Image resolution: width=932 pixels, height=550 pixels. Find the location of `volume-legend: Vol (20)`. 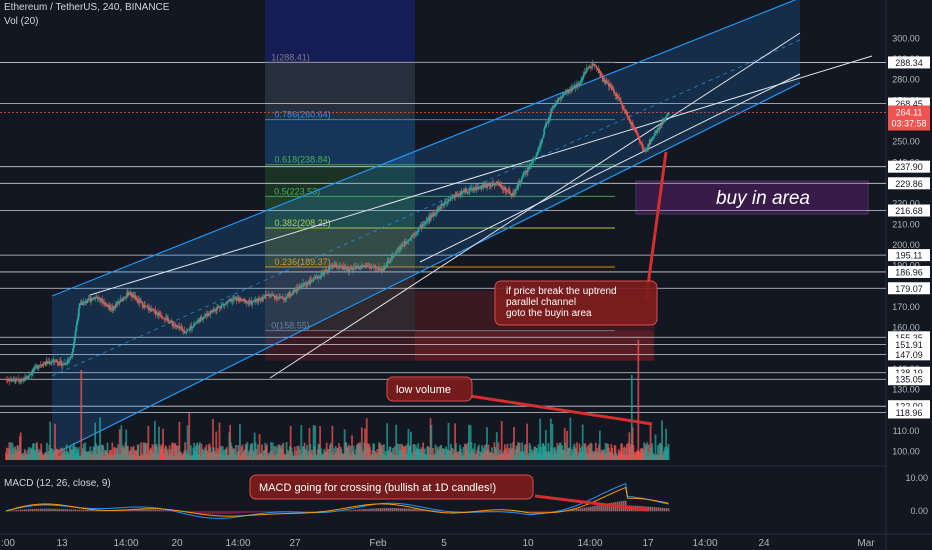

volume-legend: Vol (20) is located at coordinates (21, 21).